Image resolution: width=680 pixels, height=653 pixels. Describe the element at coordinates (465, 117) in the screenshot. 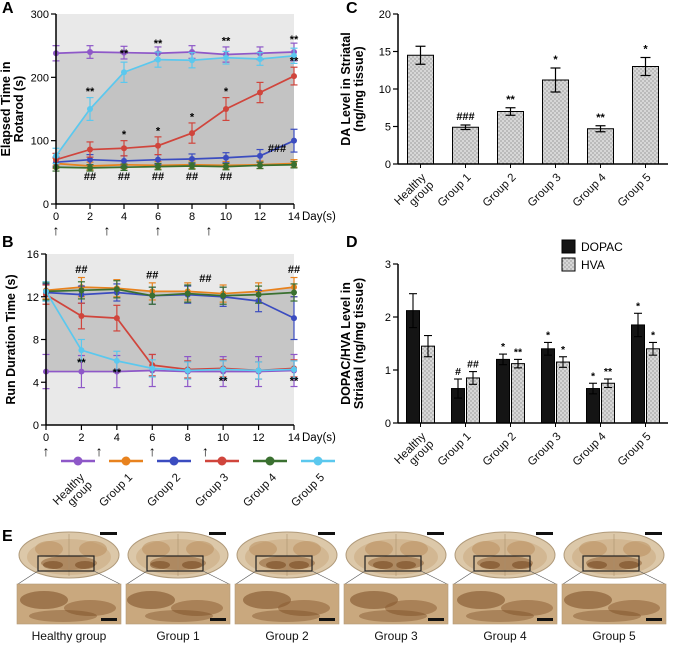

I see `significance-mark: ###` at that location.